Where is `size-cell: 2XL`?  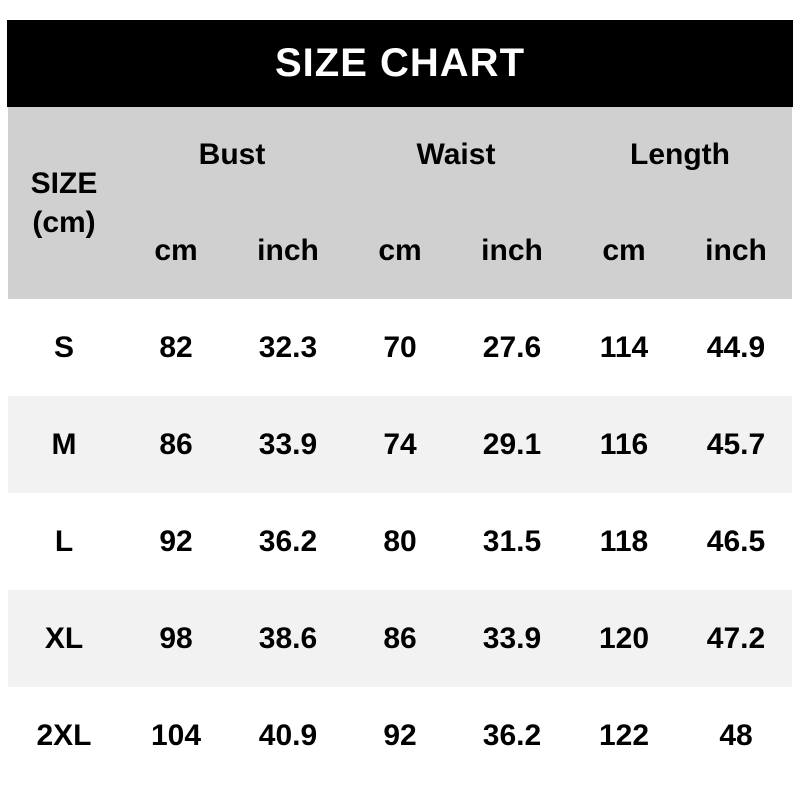 size-cell: 2XL is located at coordinates (64, 735).